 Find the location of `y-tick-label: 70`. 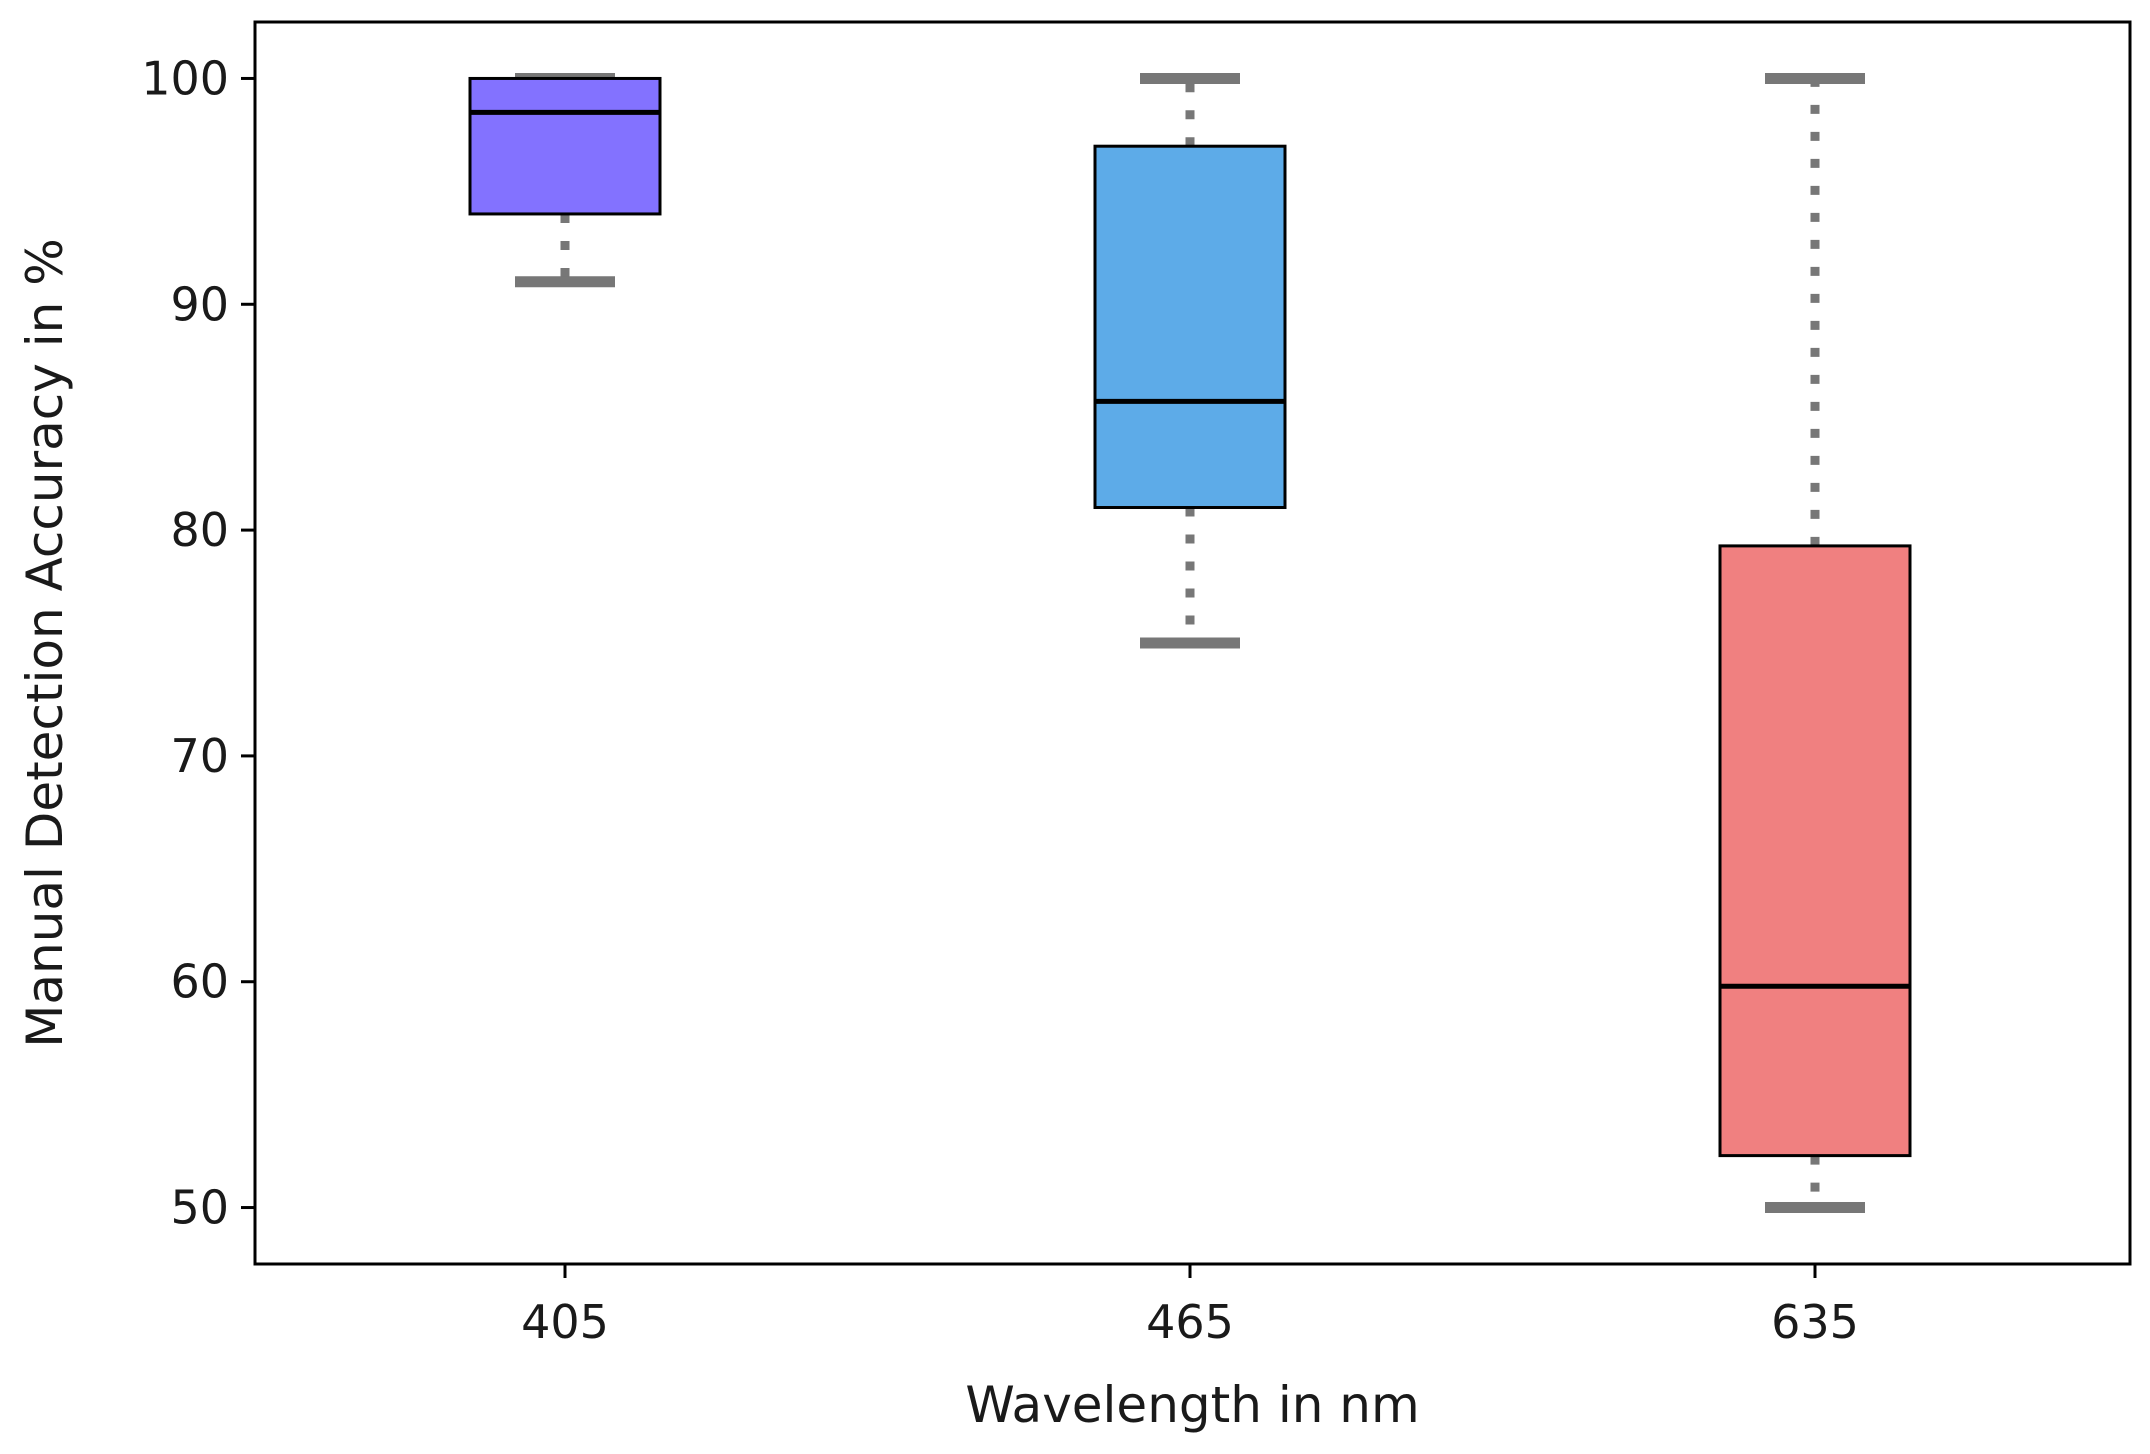

y-tick-label: 70 is located at coordinates (199, 756).